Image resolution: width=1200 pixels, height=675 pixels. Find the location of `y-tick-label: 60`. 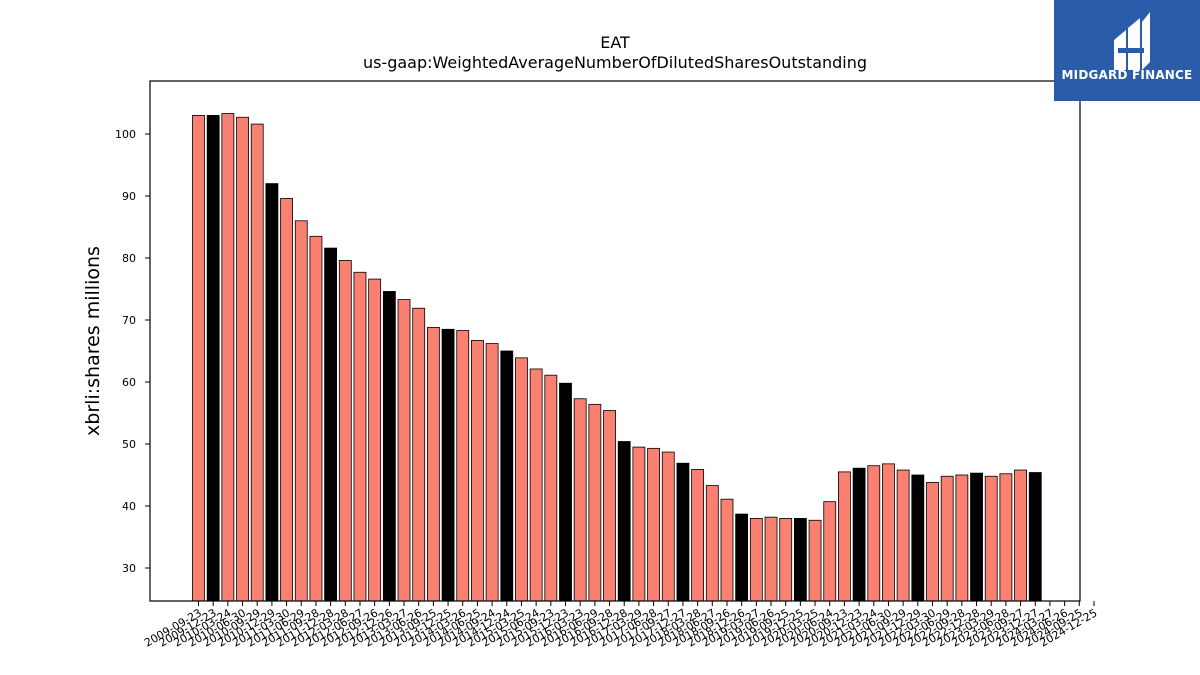

y-tick-label: 60 is located at coordinates (129, 382).